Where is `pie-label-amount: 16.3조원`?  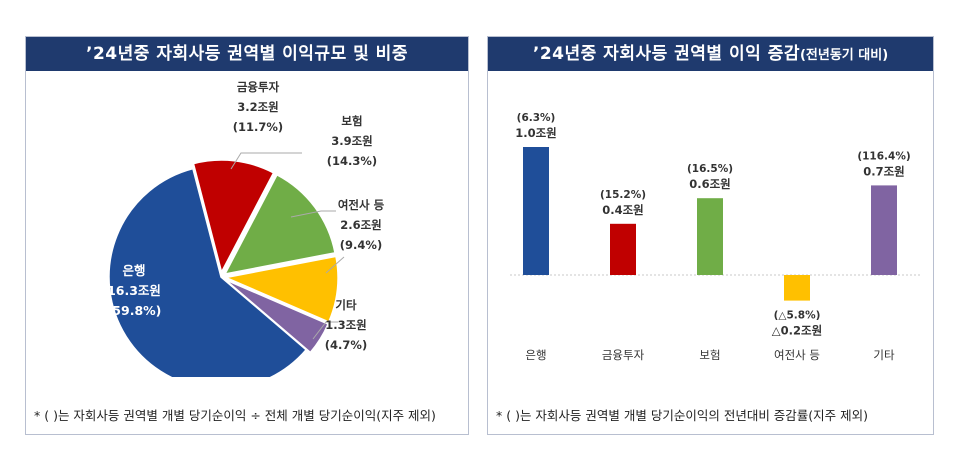
pie-label-amount: 16.3조원 is located at coordinates (134, 290).